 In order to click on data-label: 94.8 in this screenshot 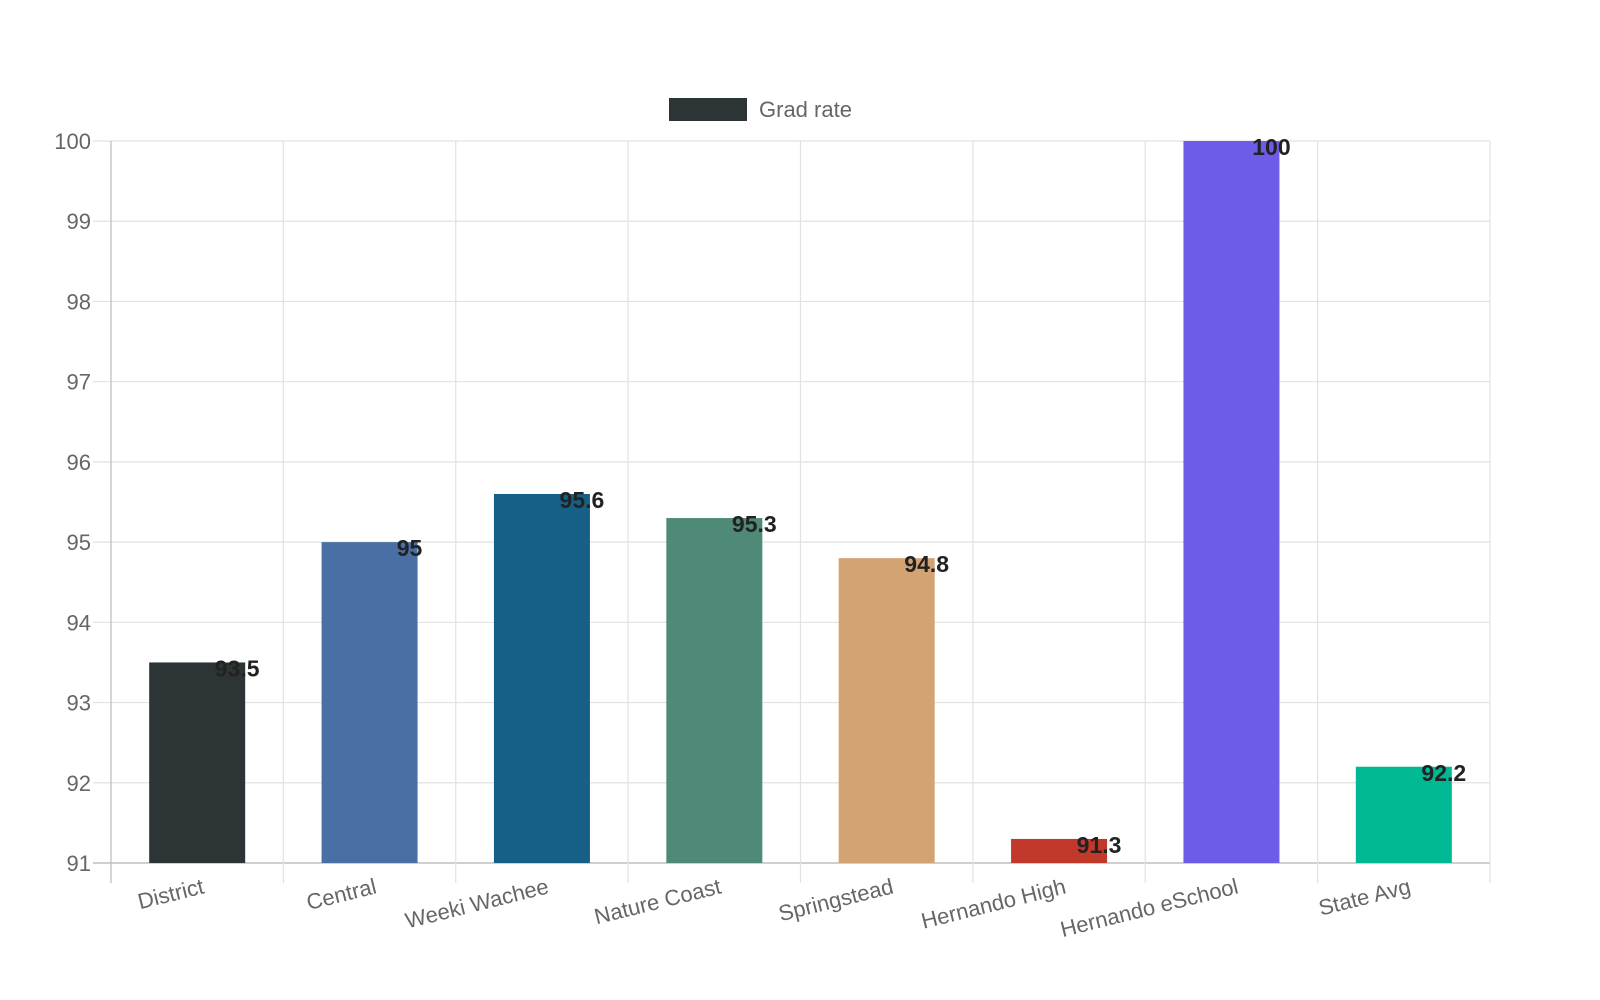, I will do `click(926, 564)`.